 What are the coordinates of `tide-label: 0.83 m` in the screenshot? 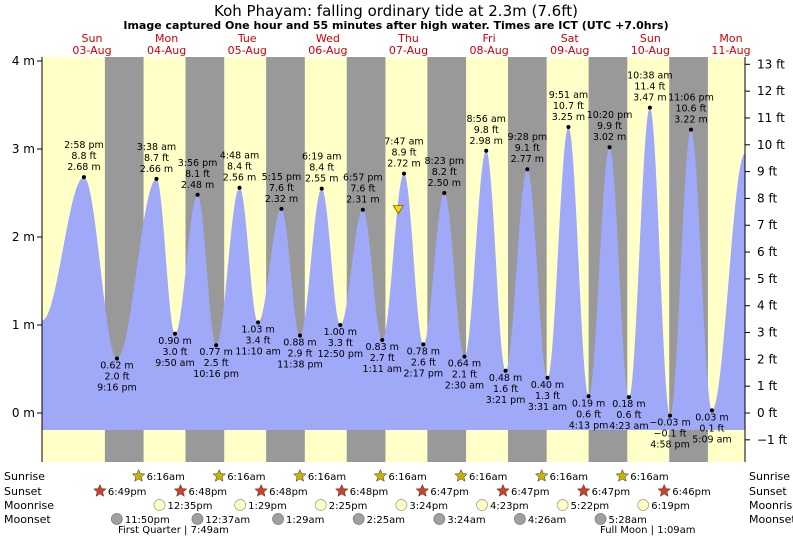 It's located at (381, 347).